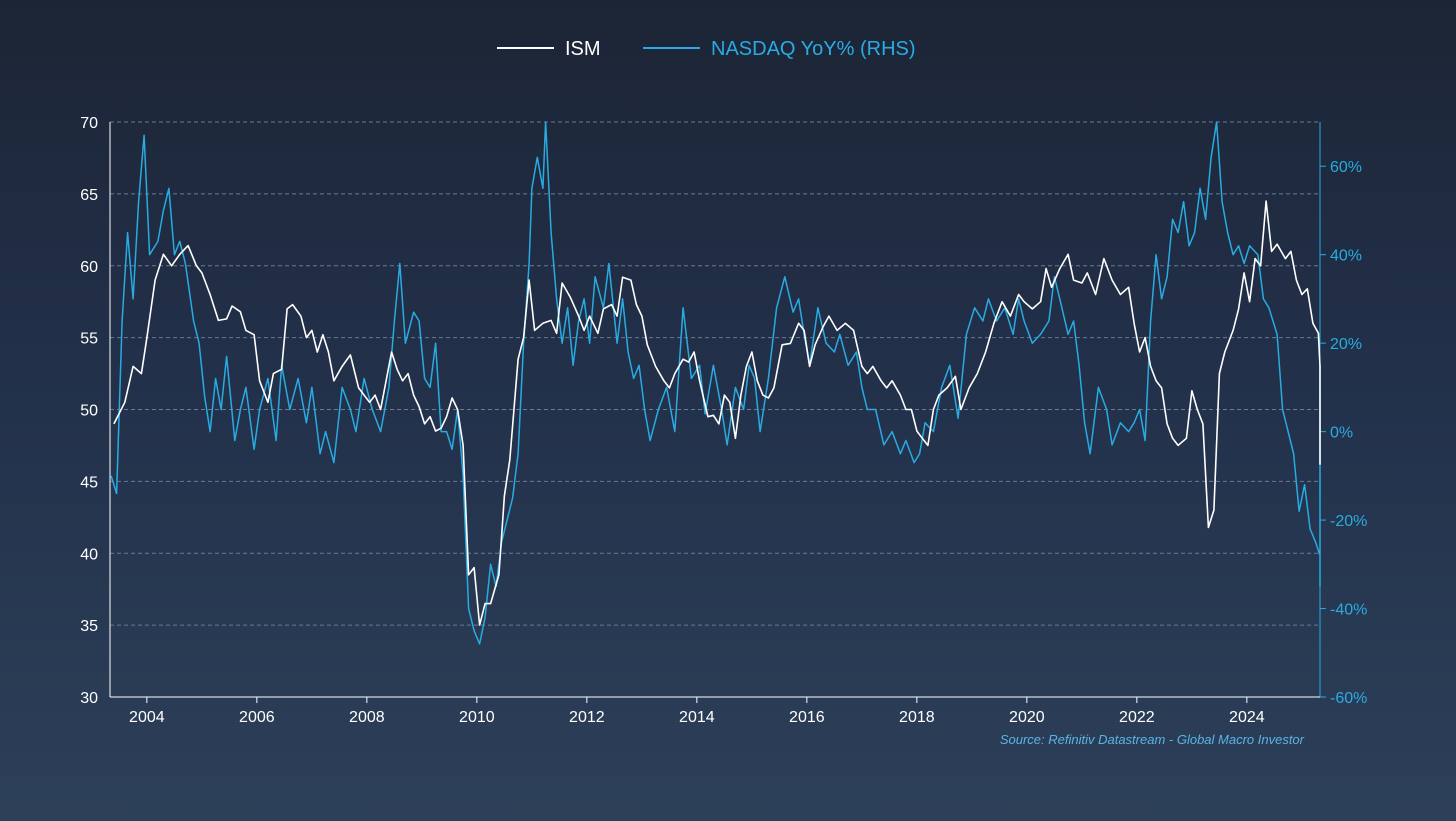 The image size is (1456, 821). Describe the element at coordinates (89, 195) in the screenshot. I see `y-left-tick-label: 65` at that location.